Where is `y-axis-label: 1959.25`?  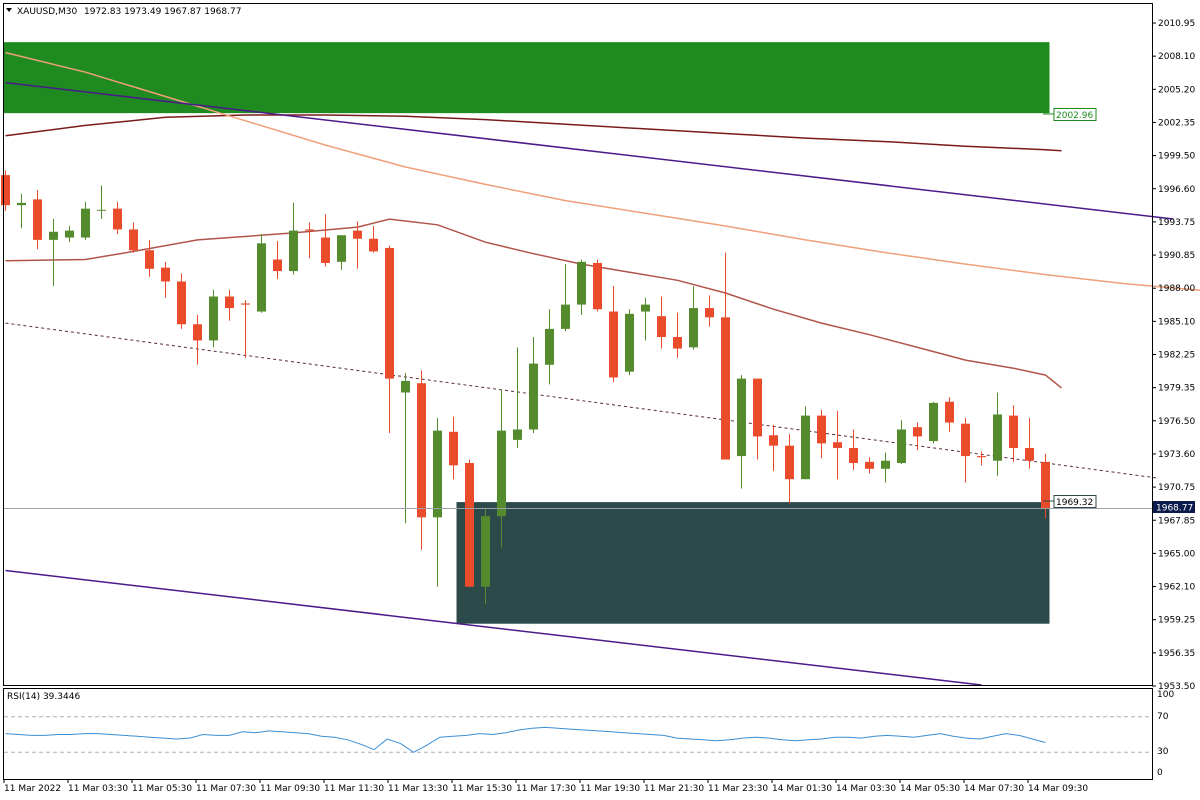
y-axis-label: 1959.25 is located at coordinates (1176, 621).